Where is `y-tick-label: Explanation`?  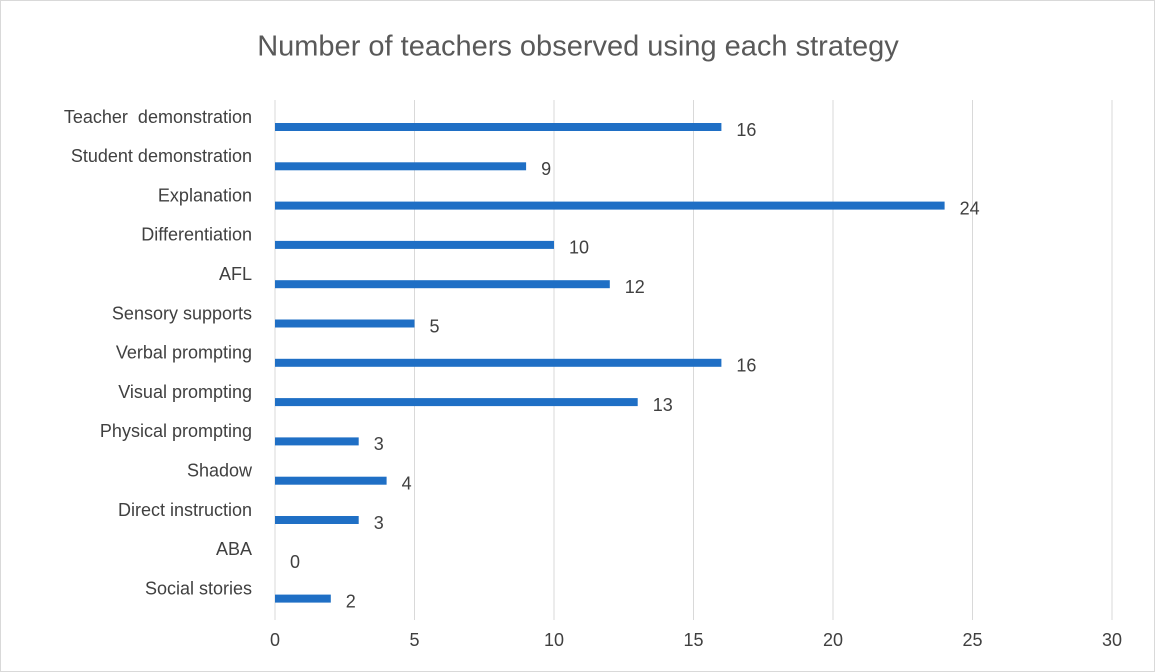
y-tick-label: Explanation is located at coordinates (205, 195).